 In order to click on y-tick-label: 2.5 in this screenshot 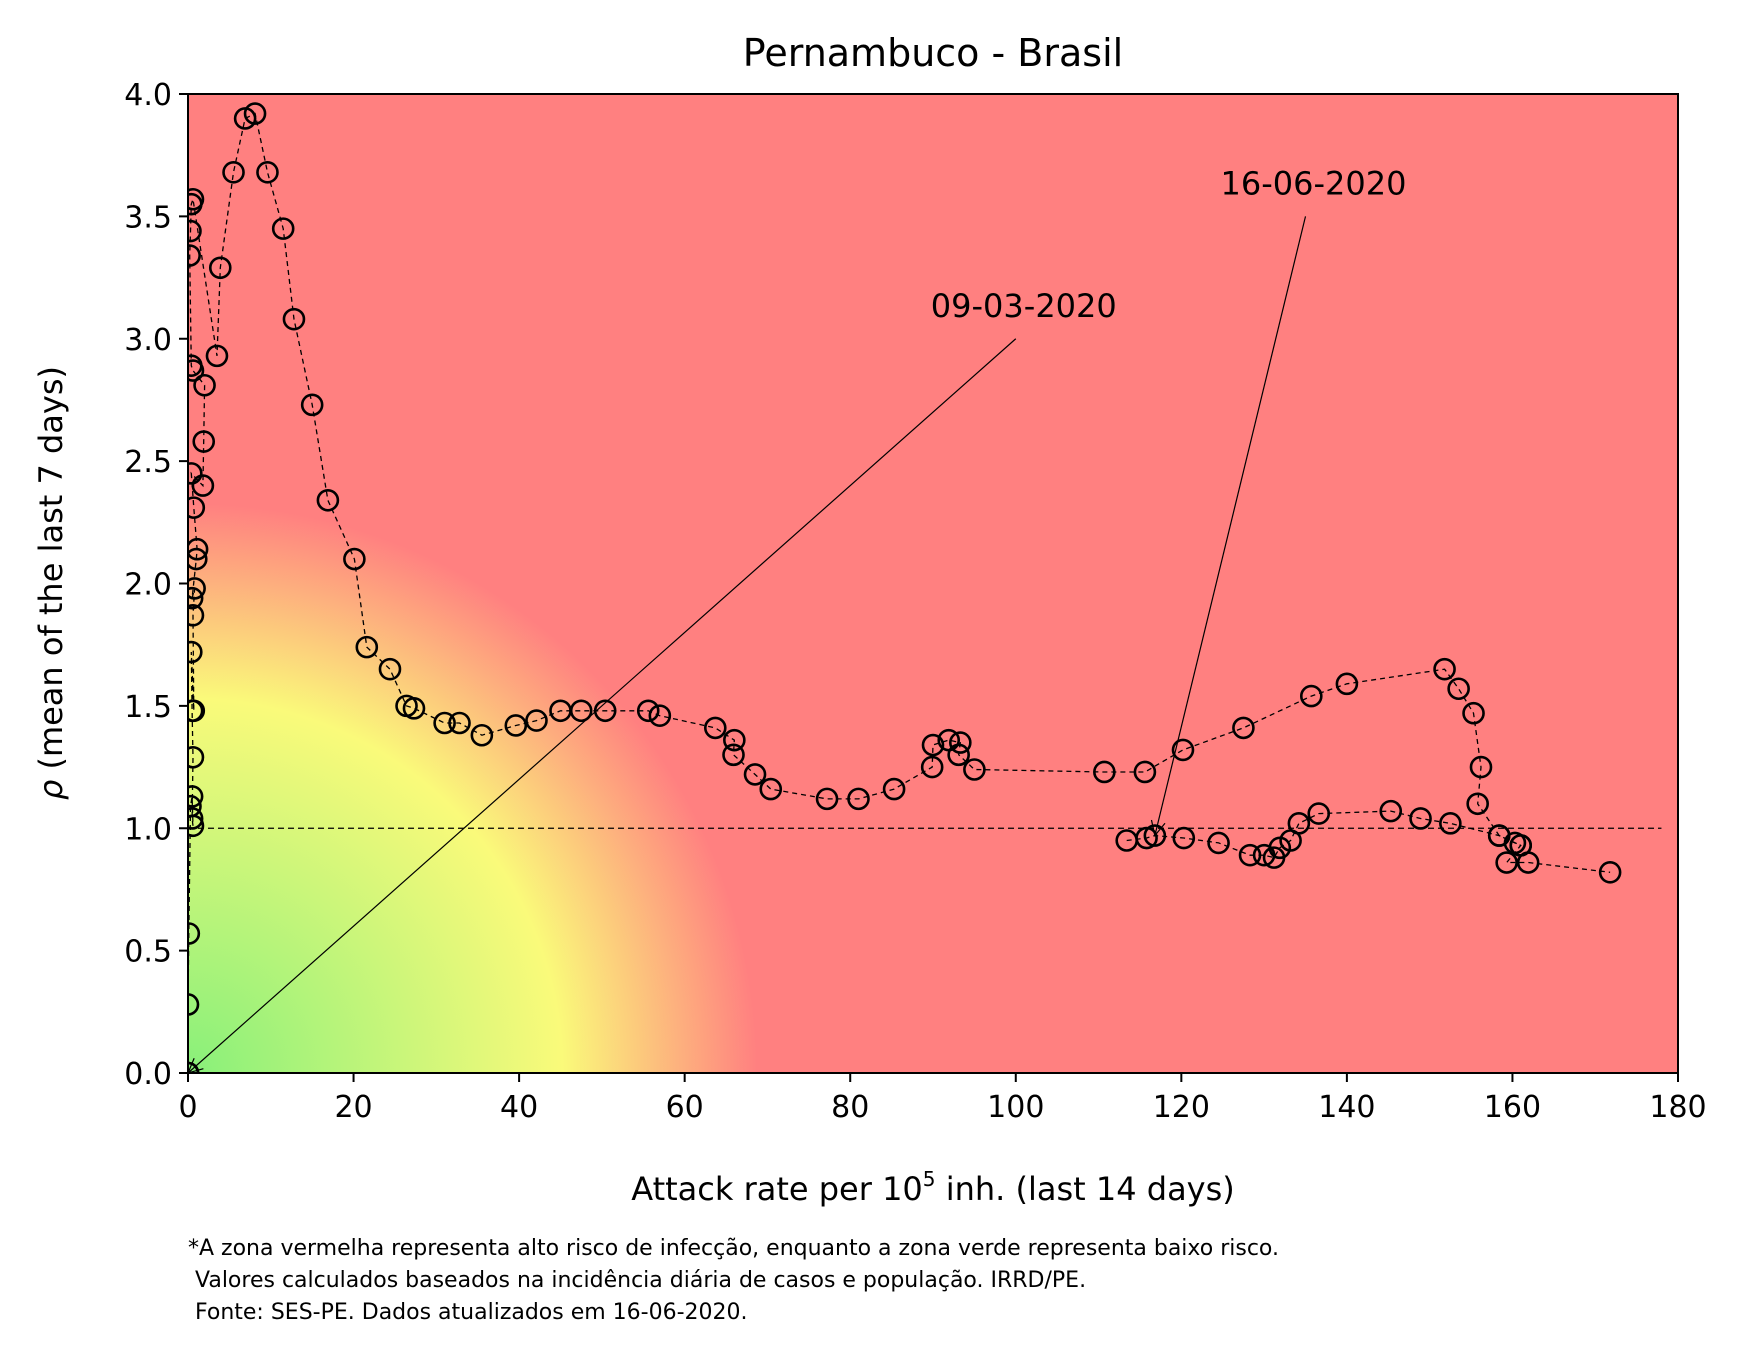, I will do `click(148, 462)`.